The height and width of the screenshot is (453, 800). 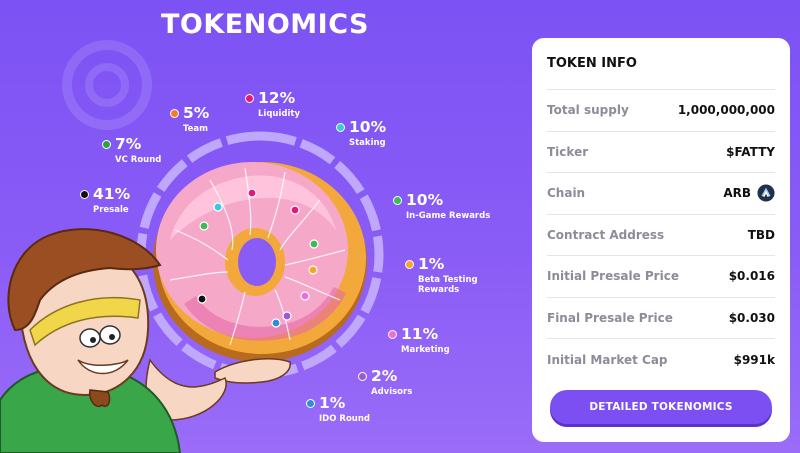 What do you see at coordinates (588, 110) in the screenshot?
I see `info-label: Total supply` at bounding box center [588, 110].